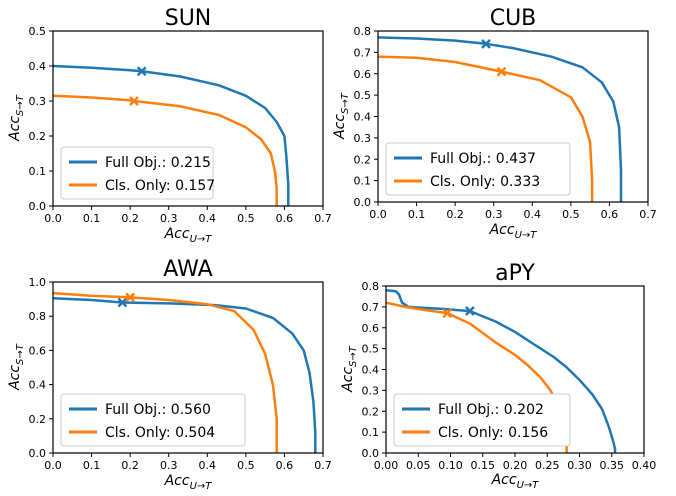 The width and height of the screenshot is (676, 496). I want to click on legend: Full Obj.: 0.560 Cls. Only: 0.504, so click(153, 420).